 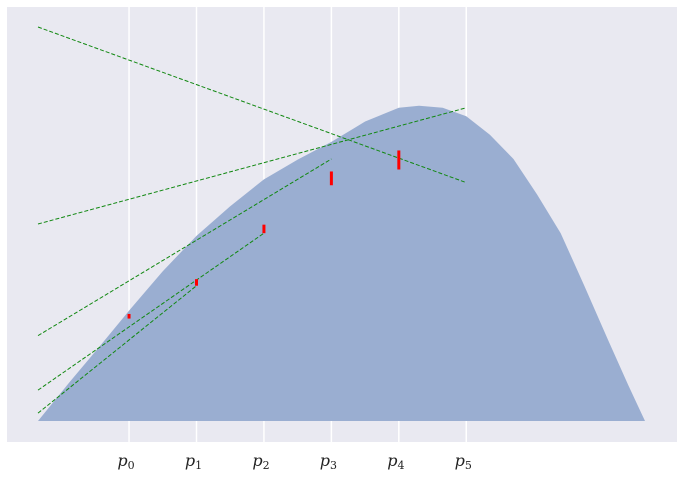 I want to click on tick-layer: p0 p1 p2 p3 p4 p5, so click(x=294, y=461).